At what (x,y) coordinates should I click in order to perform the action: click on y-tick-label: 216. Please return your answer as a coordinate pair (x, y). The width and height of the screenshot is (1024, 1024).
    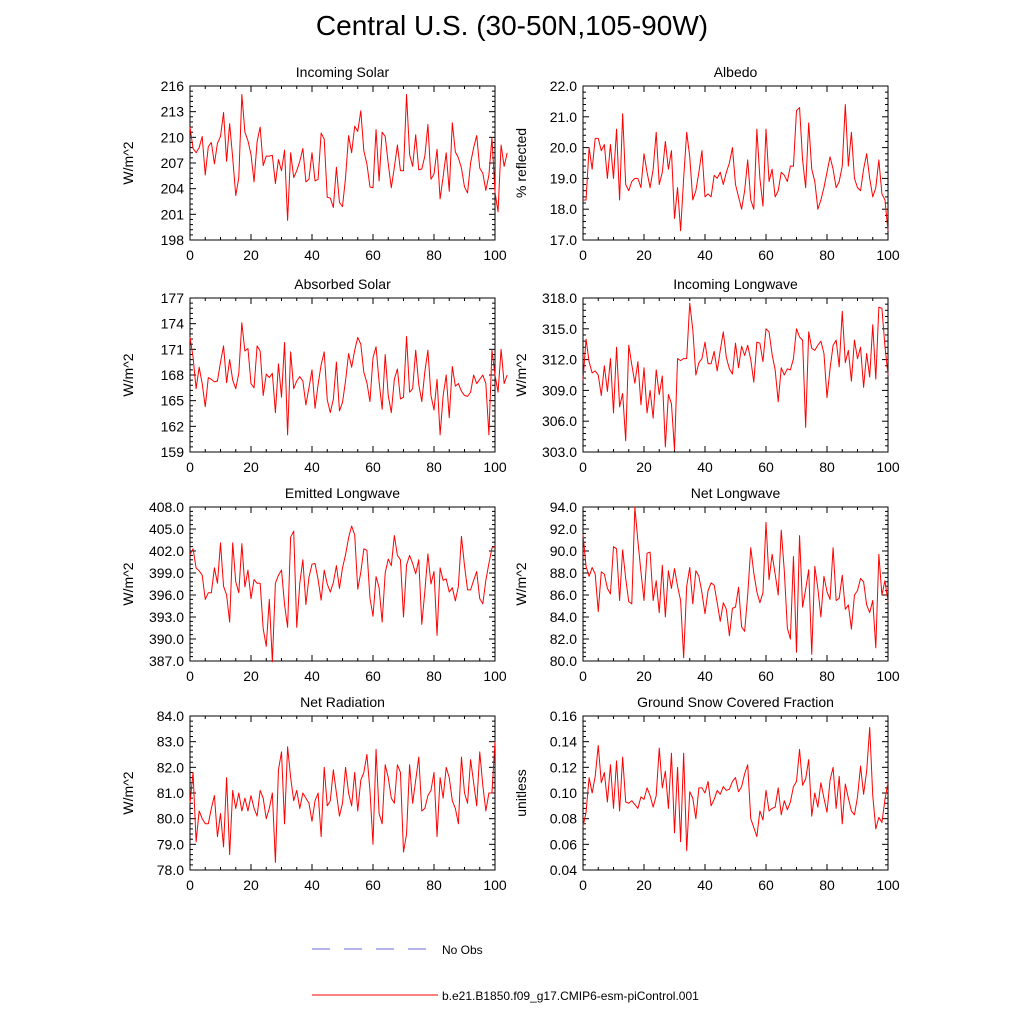
    Looking at the image, I should click on (173, 86).